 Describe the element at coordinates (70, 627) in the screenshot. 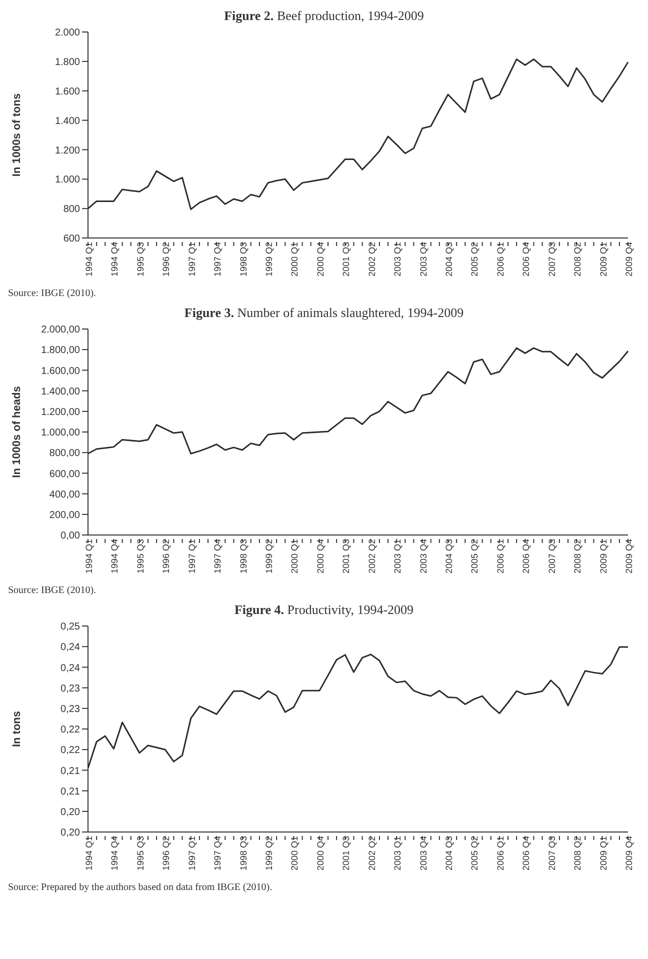

I see `y-tick-label: 0,25` at that location.